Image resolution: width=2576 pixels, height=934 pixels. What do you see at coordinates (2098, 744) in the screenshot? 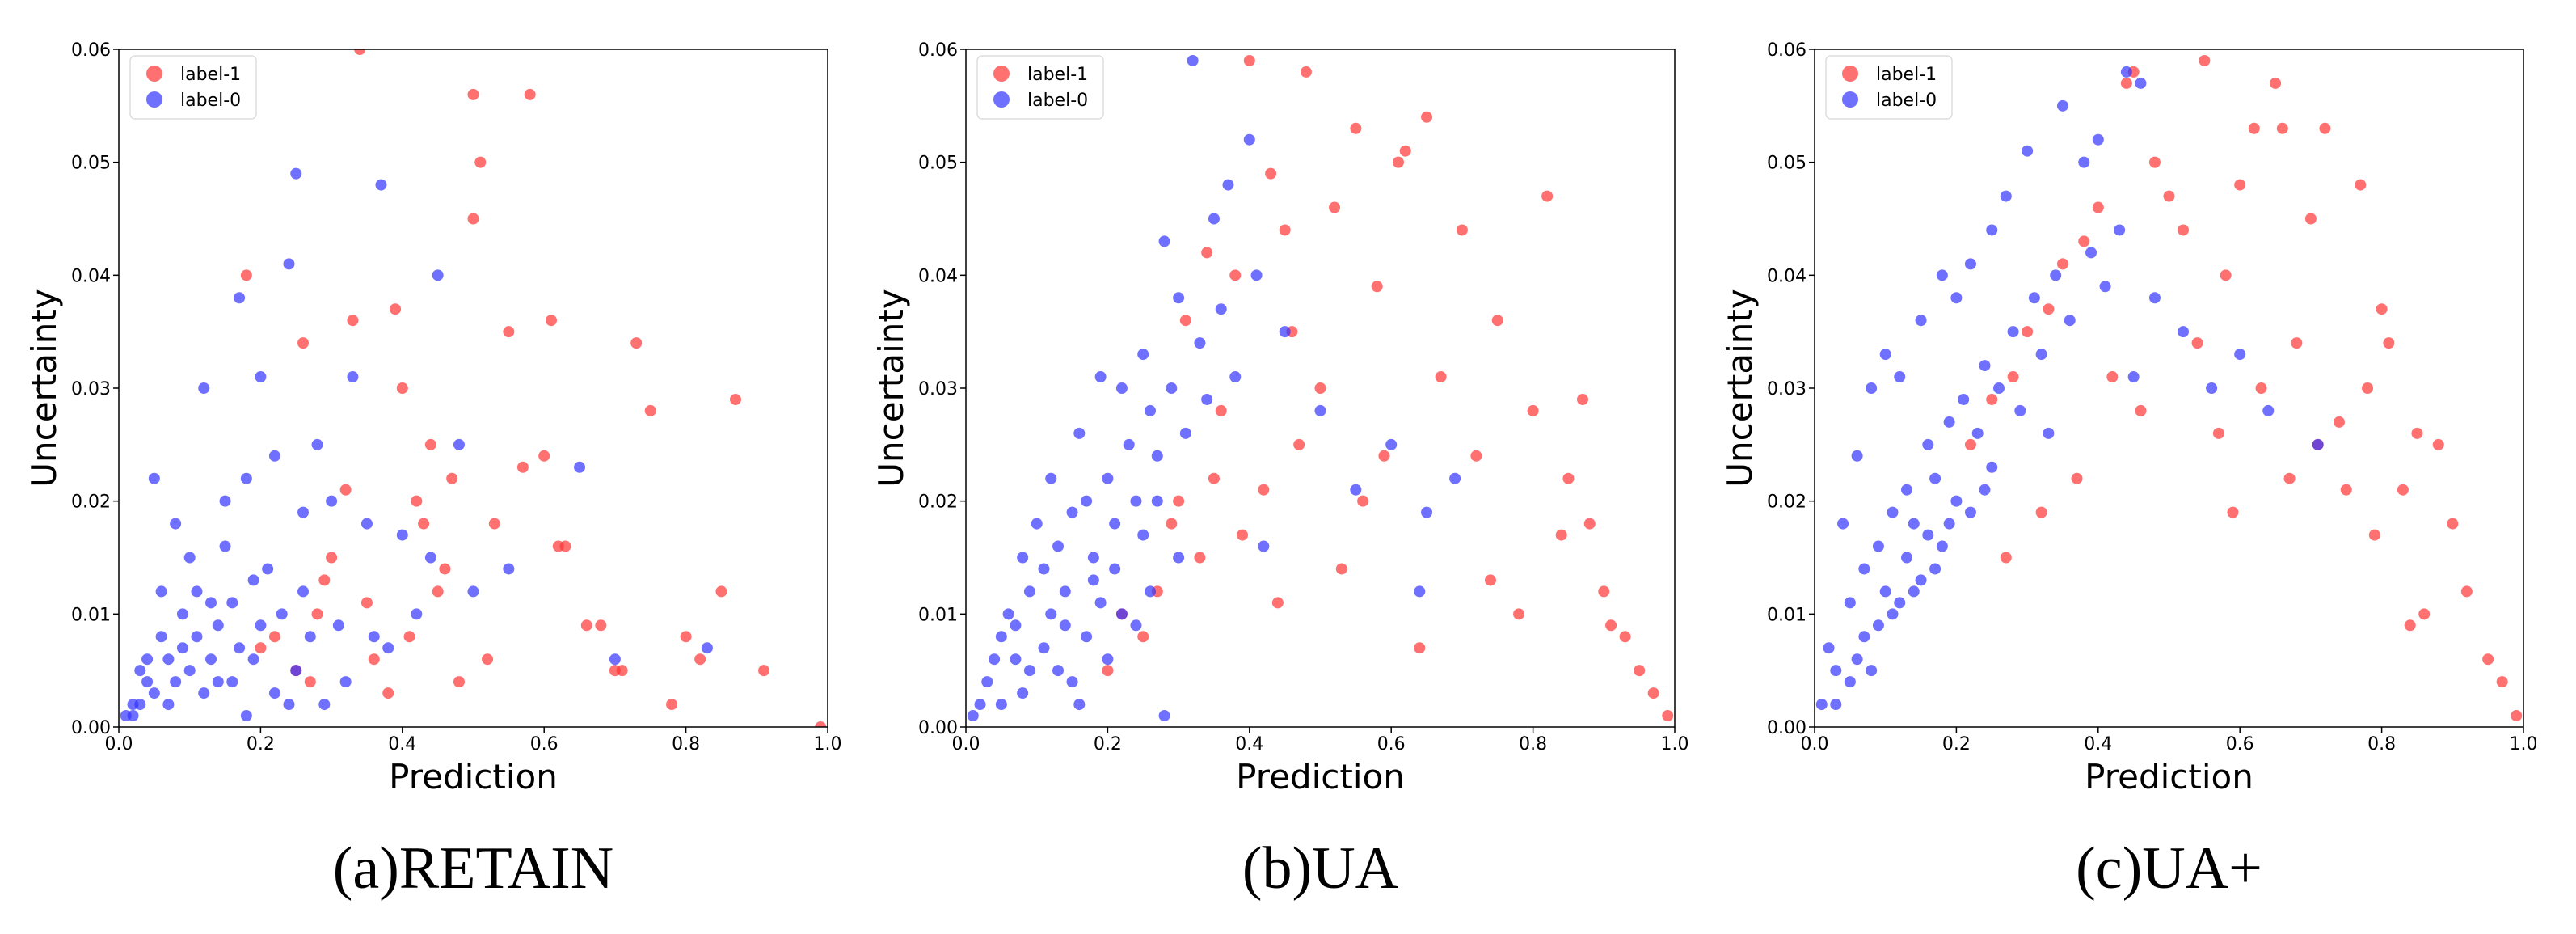
I see `x-tick-label: 0.4` at bounding box center [2098, 744].